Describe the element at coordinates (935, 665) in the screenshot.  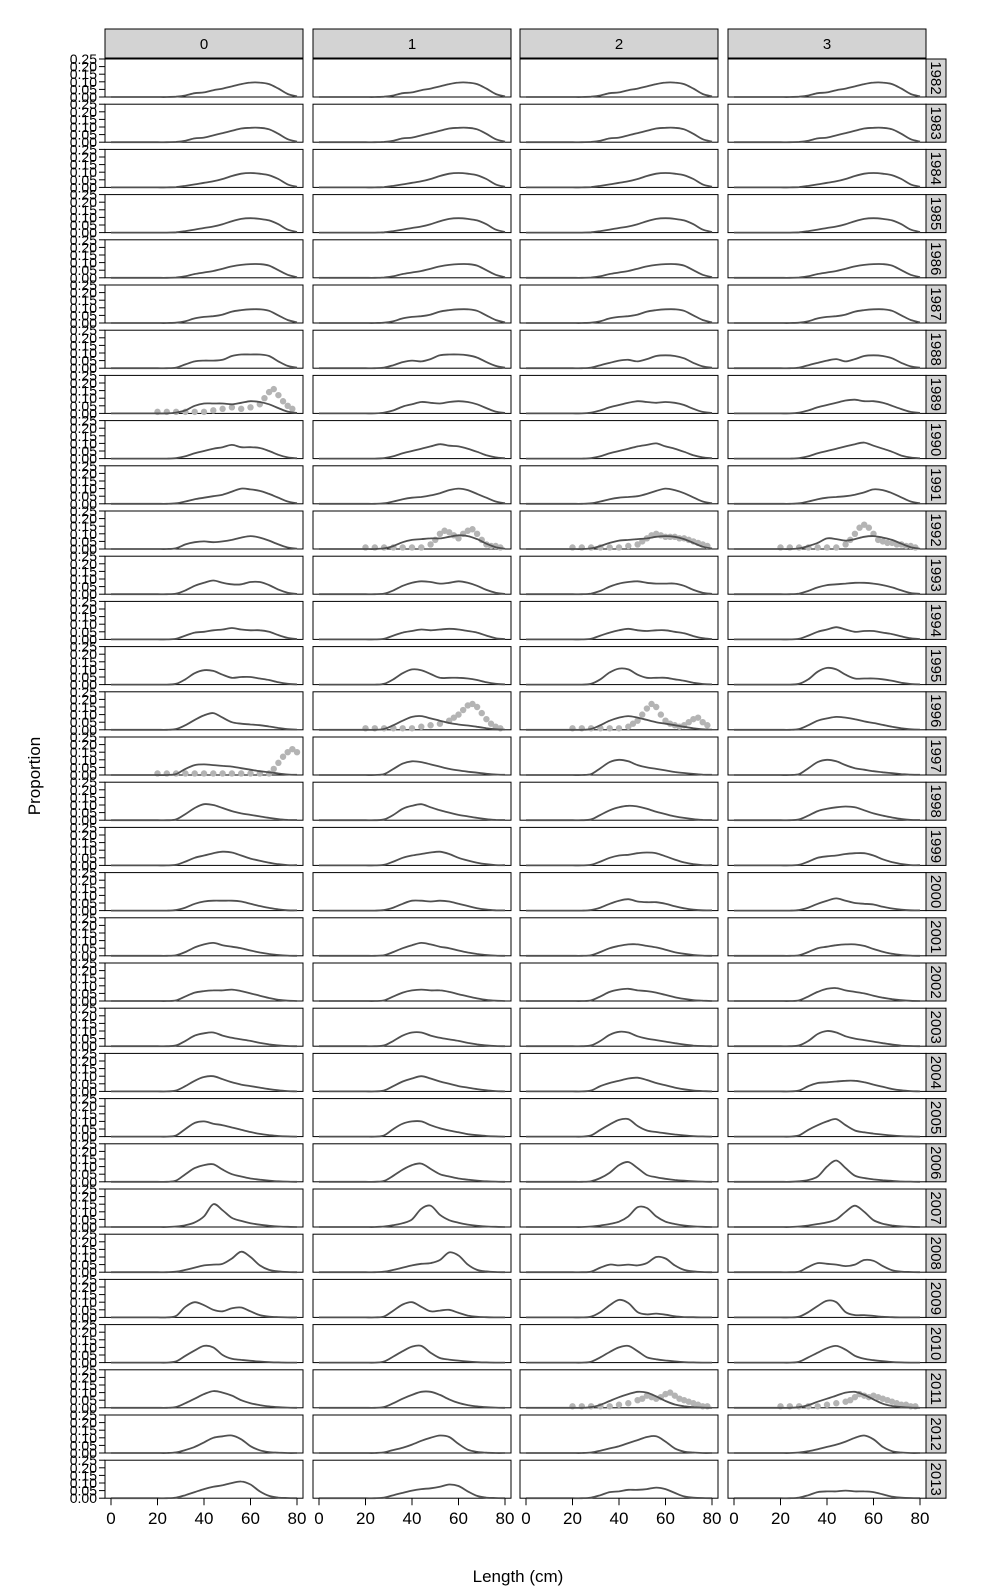
I see `row-strip-label: 1995` at that location.